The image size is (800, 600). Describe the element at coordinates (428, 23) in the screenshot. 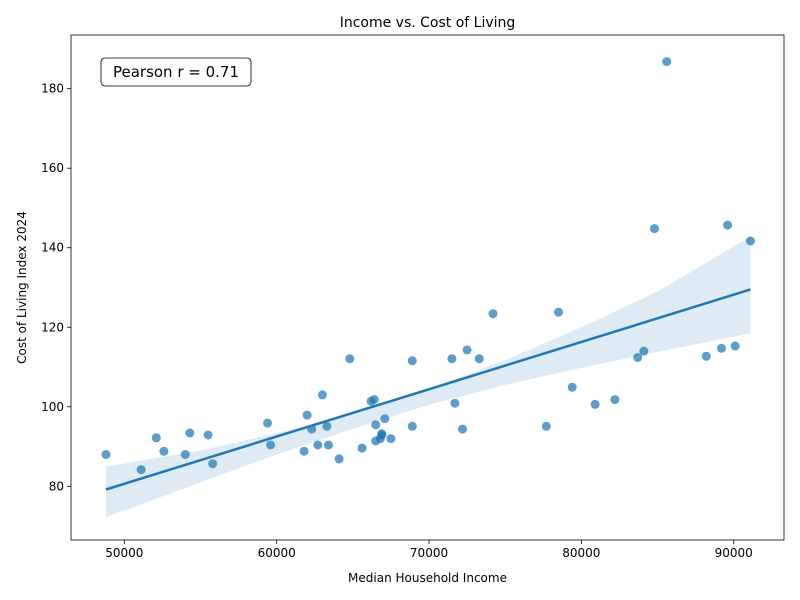

I see `chart-title: Income vs. Cost of Living` at that location.